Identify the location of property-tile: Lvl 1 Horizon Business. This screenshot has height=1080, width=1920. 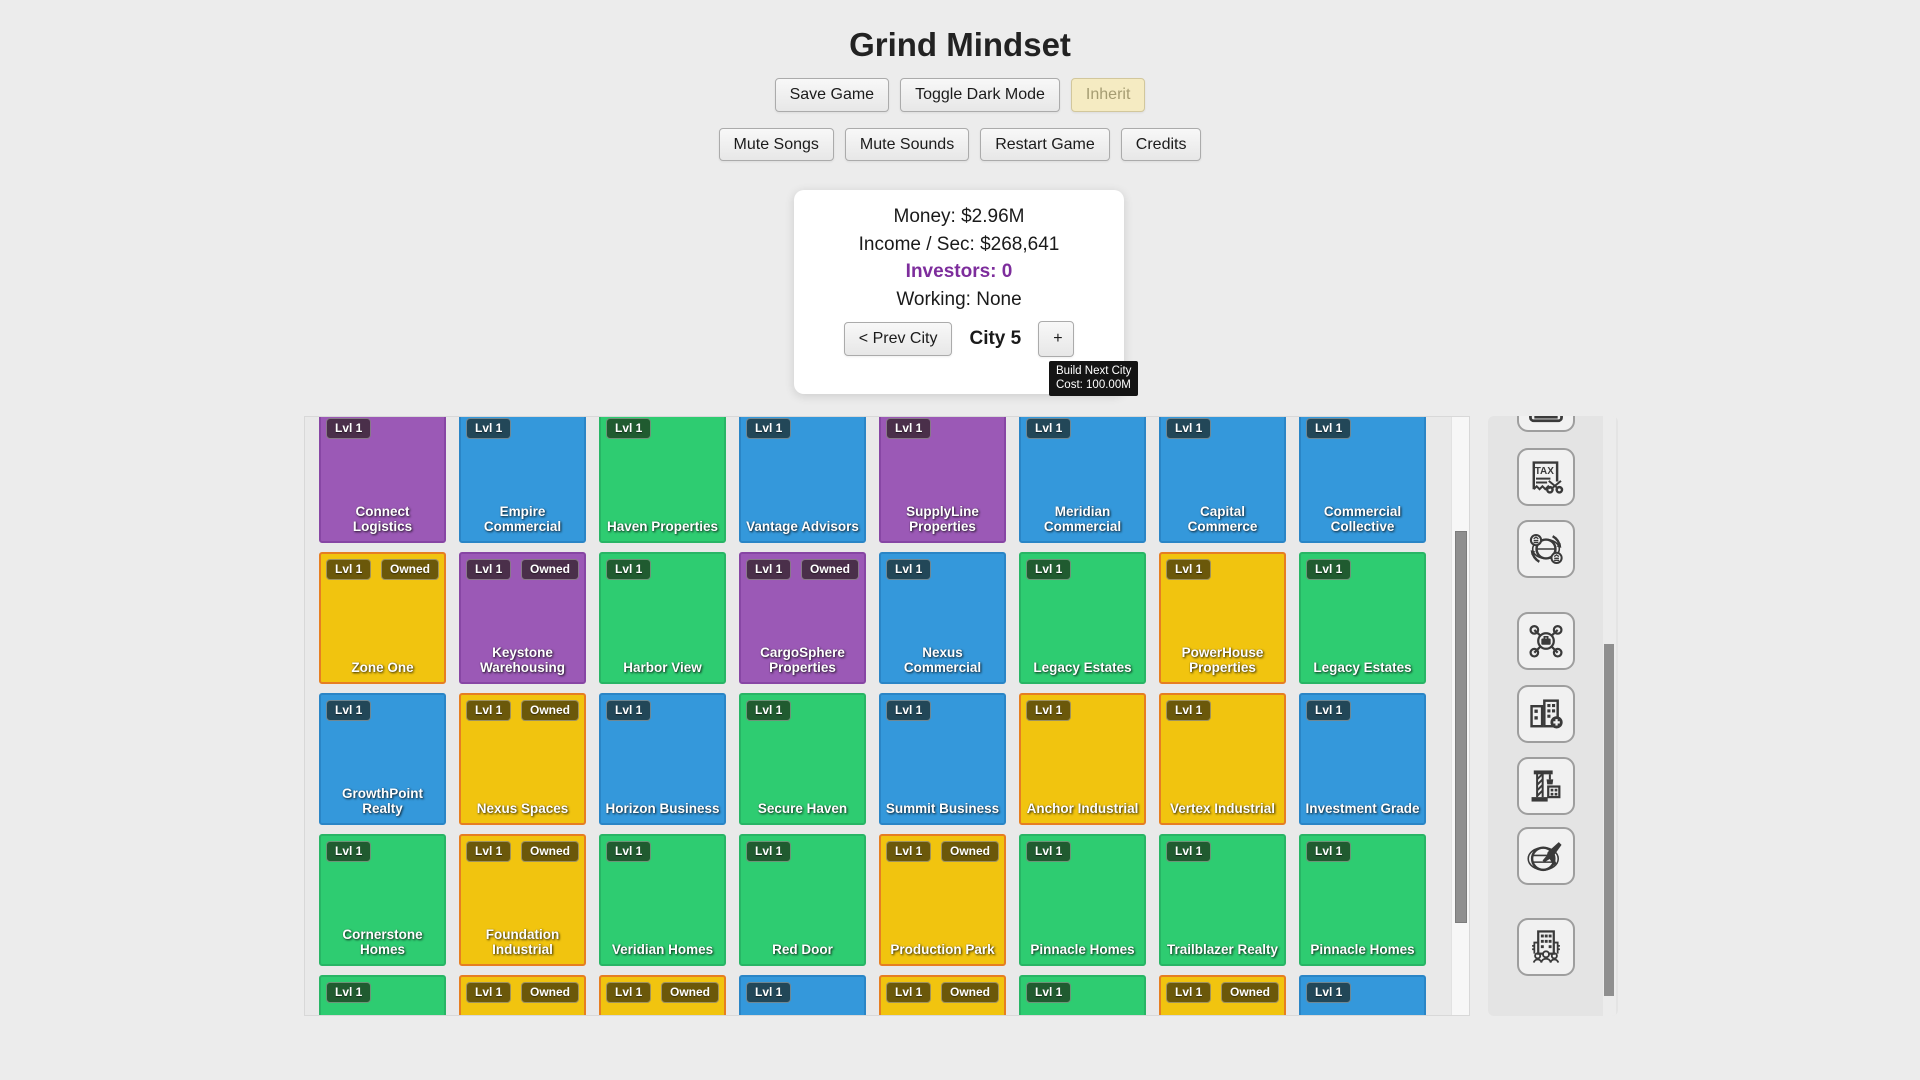
(662, 759).